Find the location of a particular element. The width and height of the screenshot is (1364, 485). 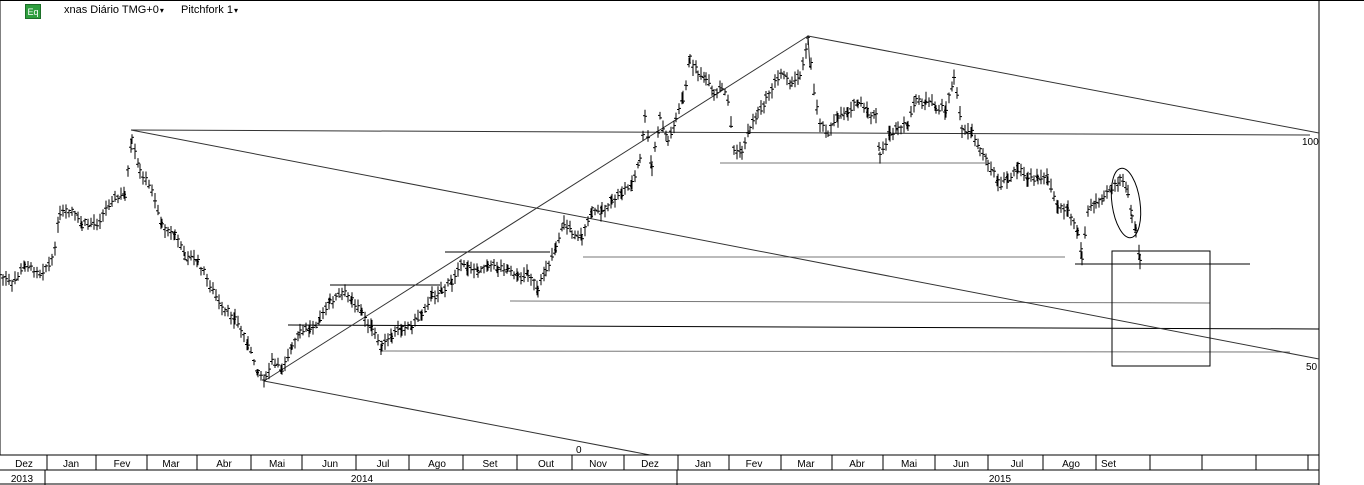

equity-icon-label: Eq is located at coordinates (33, 12).